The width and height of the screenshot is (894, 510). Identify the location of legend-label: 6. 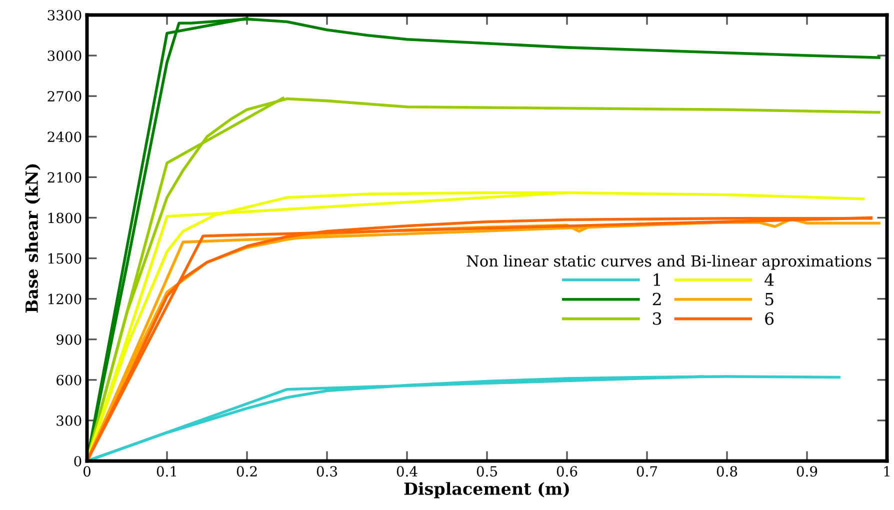
(769, 318).